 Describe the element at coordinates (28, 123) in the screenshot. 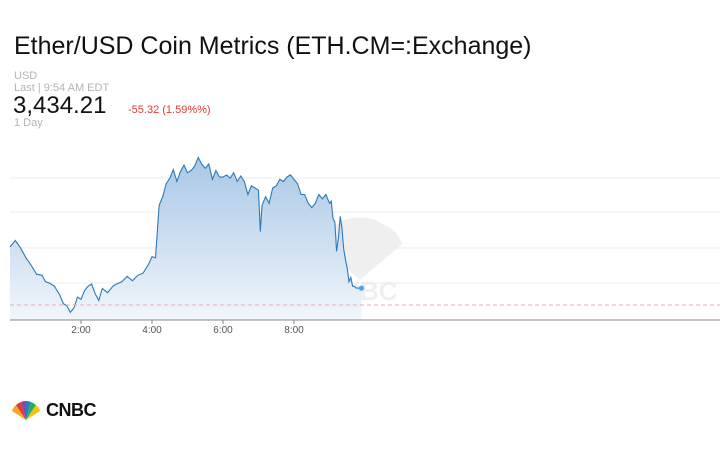

I see `range-label: 1 Day` at that location.